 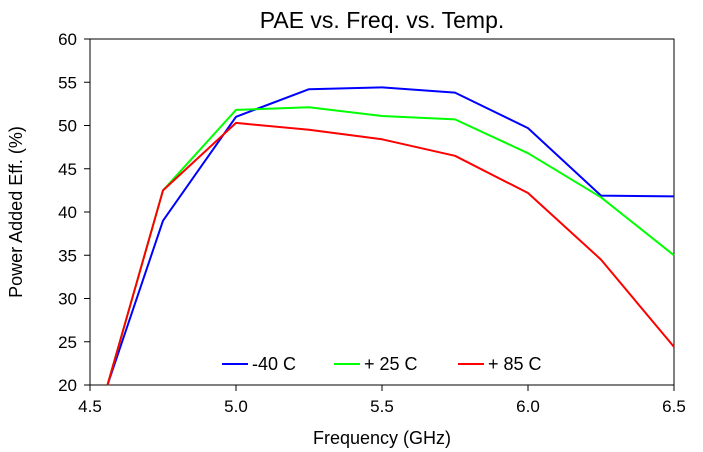 I want to click on y-tick-label: 45, so click(x=67, y=169).